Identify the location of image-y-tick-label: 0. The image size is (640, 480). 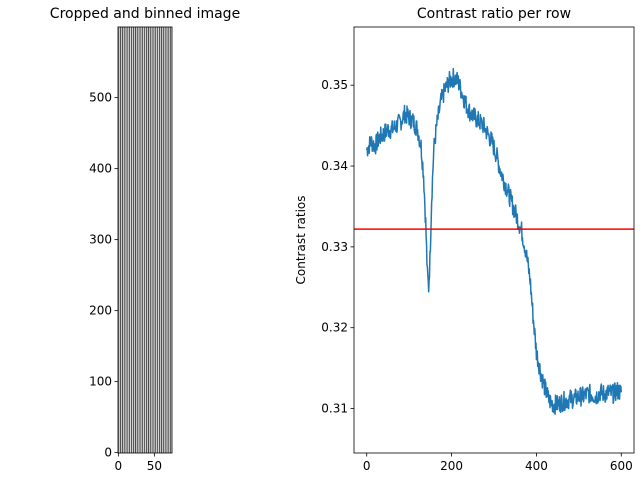
(108, 453).